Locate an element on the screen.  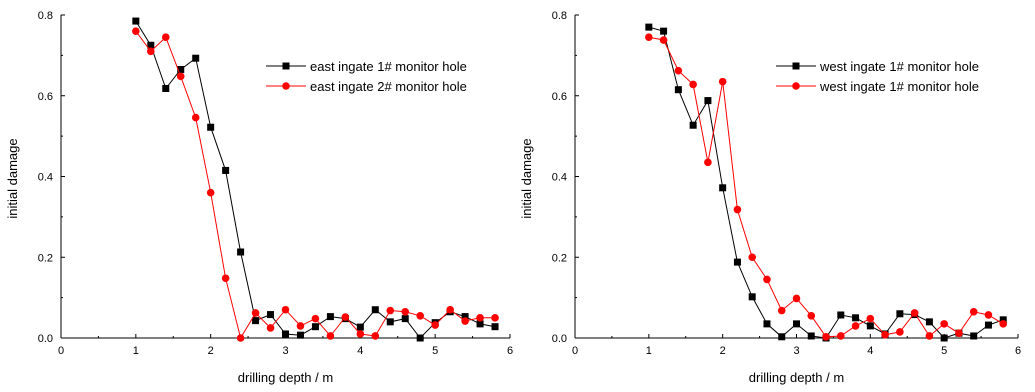
y-tick-label: 0.0 is located at coordinates (45, 339).